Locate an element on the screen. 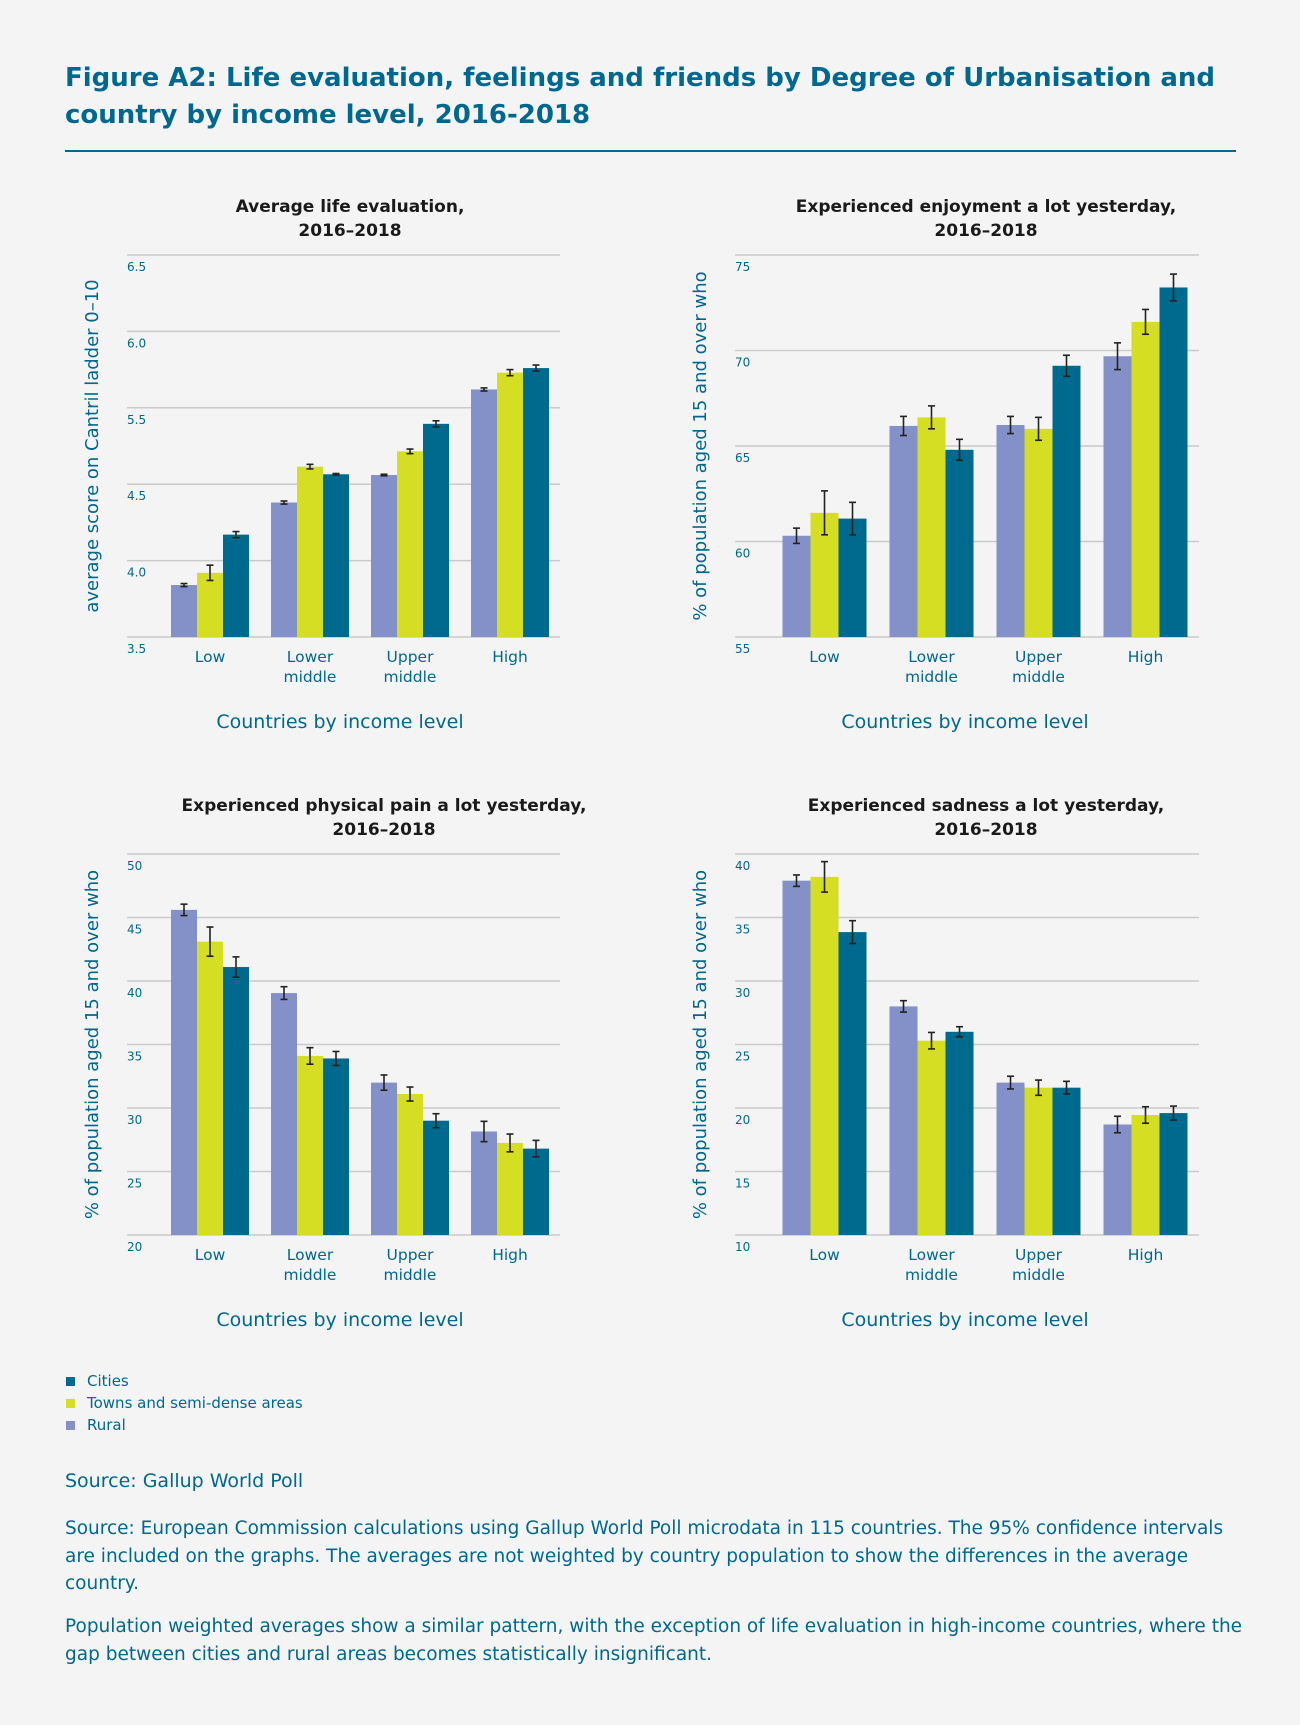  title-divider is located at coordinates (650, 151).